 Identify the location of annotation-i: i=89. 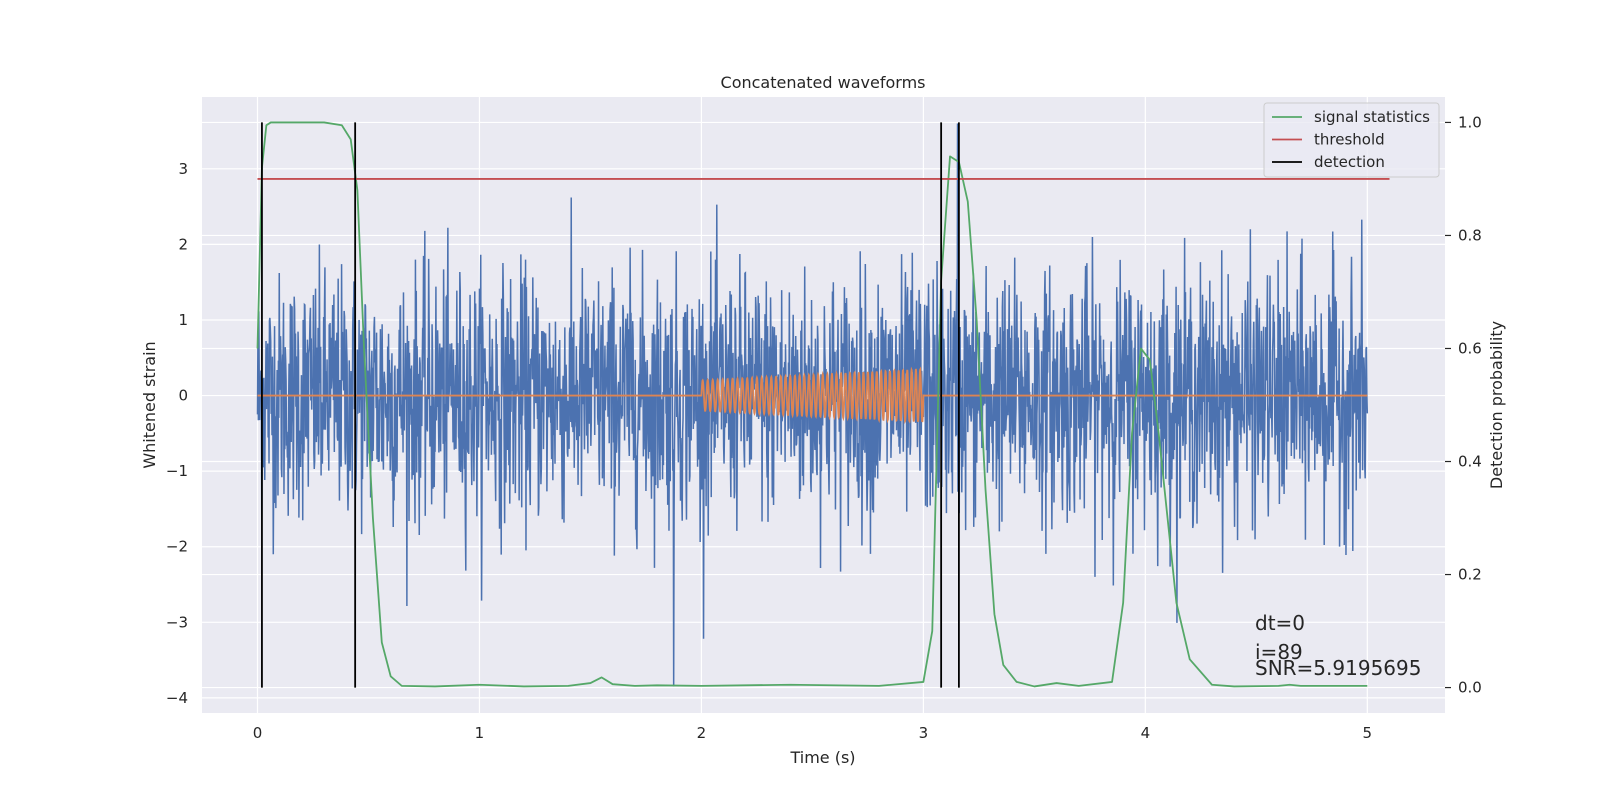
(1279, 652).